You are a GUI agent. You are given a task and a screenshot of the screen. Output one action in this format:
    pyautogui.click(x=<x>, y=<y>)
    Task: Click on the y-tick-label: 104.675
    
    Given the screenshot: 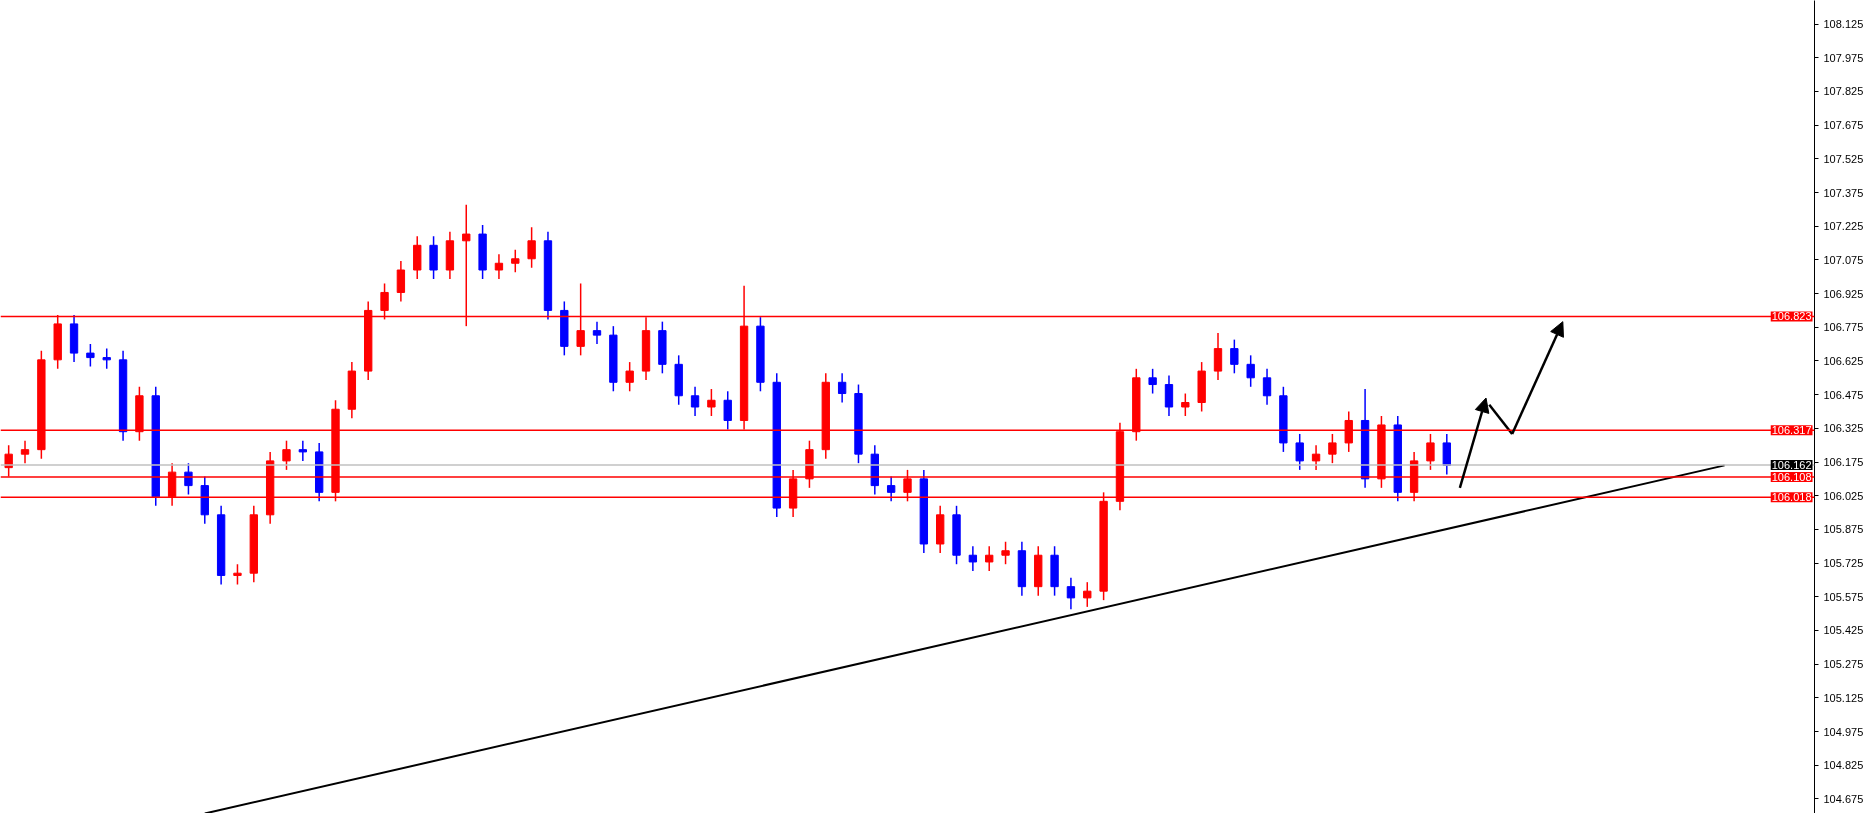 What is the action you would take?
    pyautogui.click(x=1843, y=798)
    